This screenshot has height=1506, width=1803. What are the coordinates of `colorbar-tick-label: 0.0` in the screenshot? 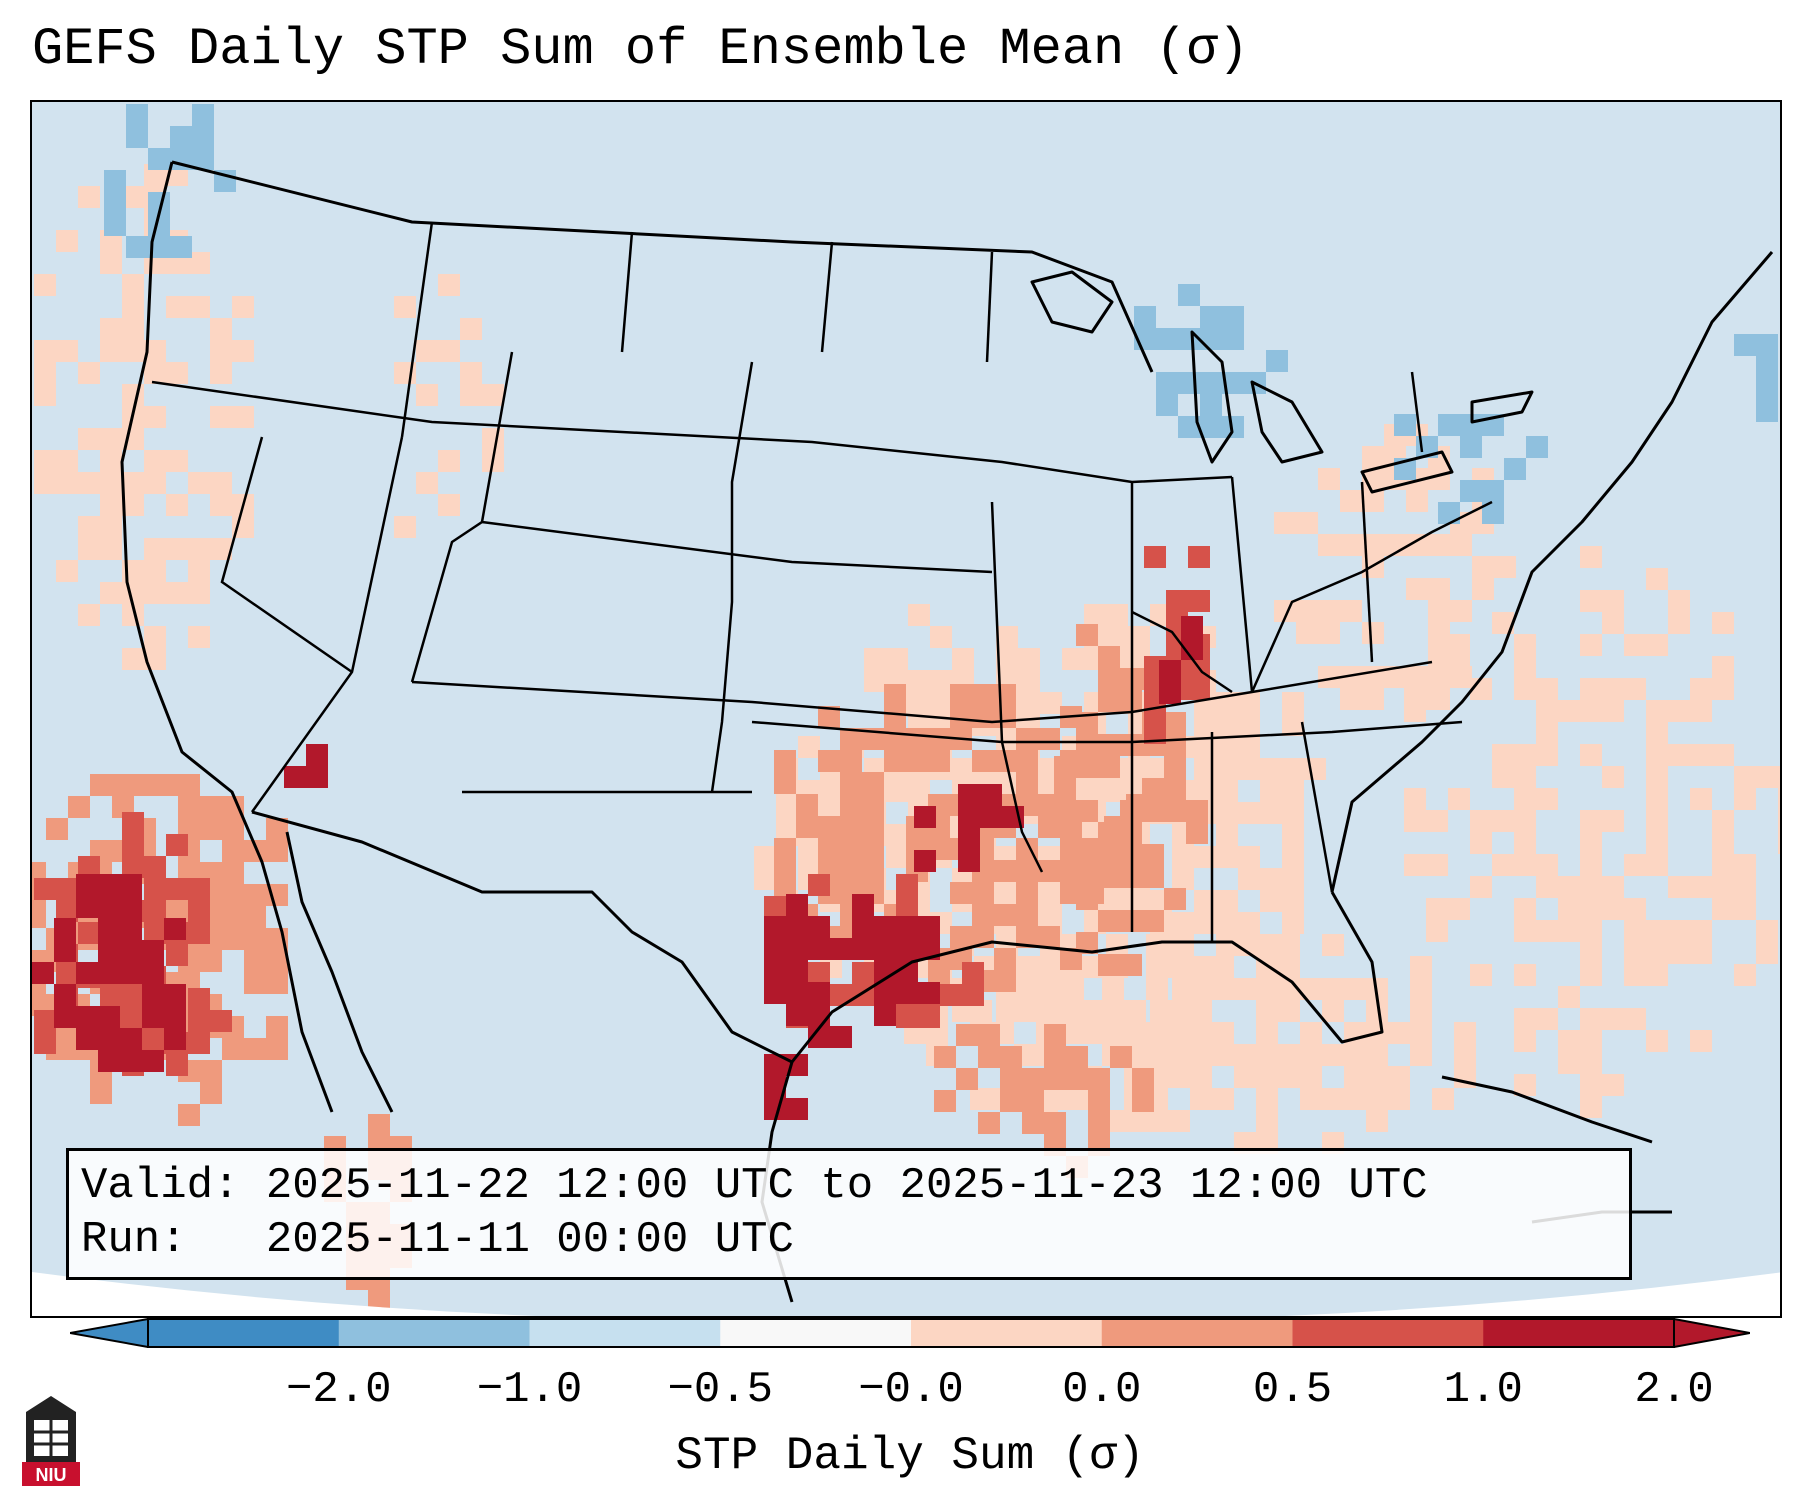 It's located at (1102, 1390).